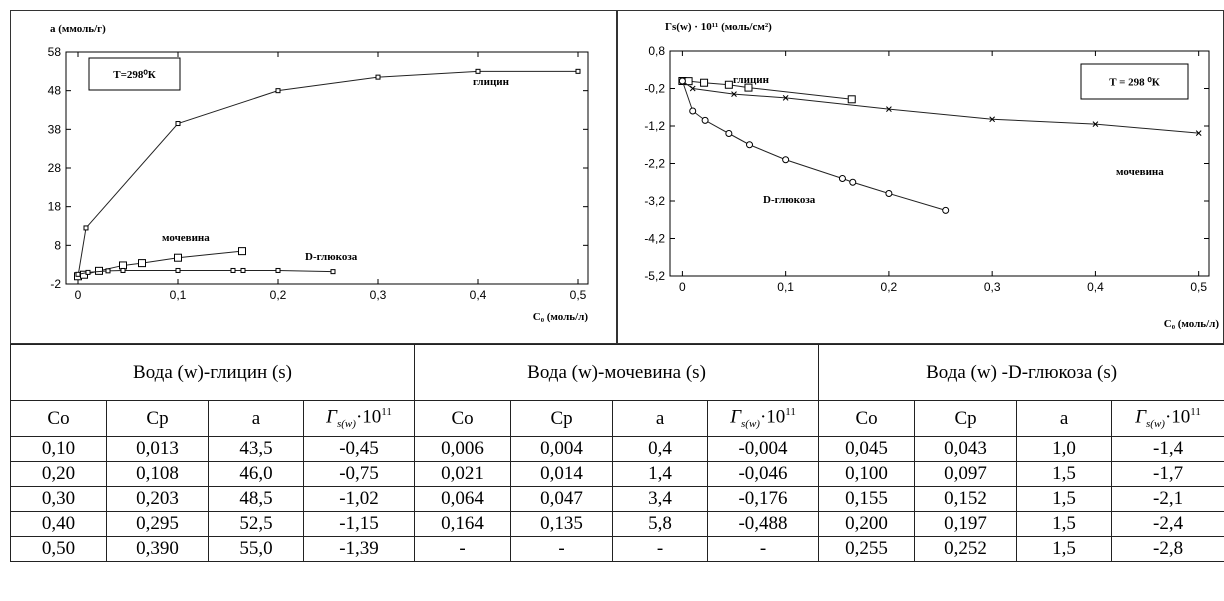 The height and width of the screenshot is (601, 1224). What do you see at coordinates (889, 287) in the screenshot?
I see `x-tick-label: 0,2` at bounding box center [889, 287].